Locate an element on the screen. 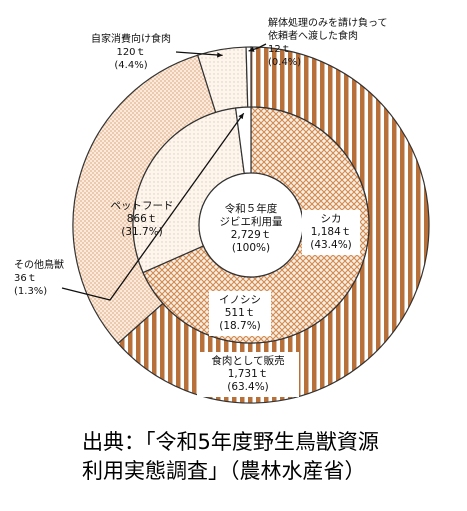 This screenshot has width=467, height=511. label-inoshishi-bg is located at coordinates (240, 313).